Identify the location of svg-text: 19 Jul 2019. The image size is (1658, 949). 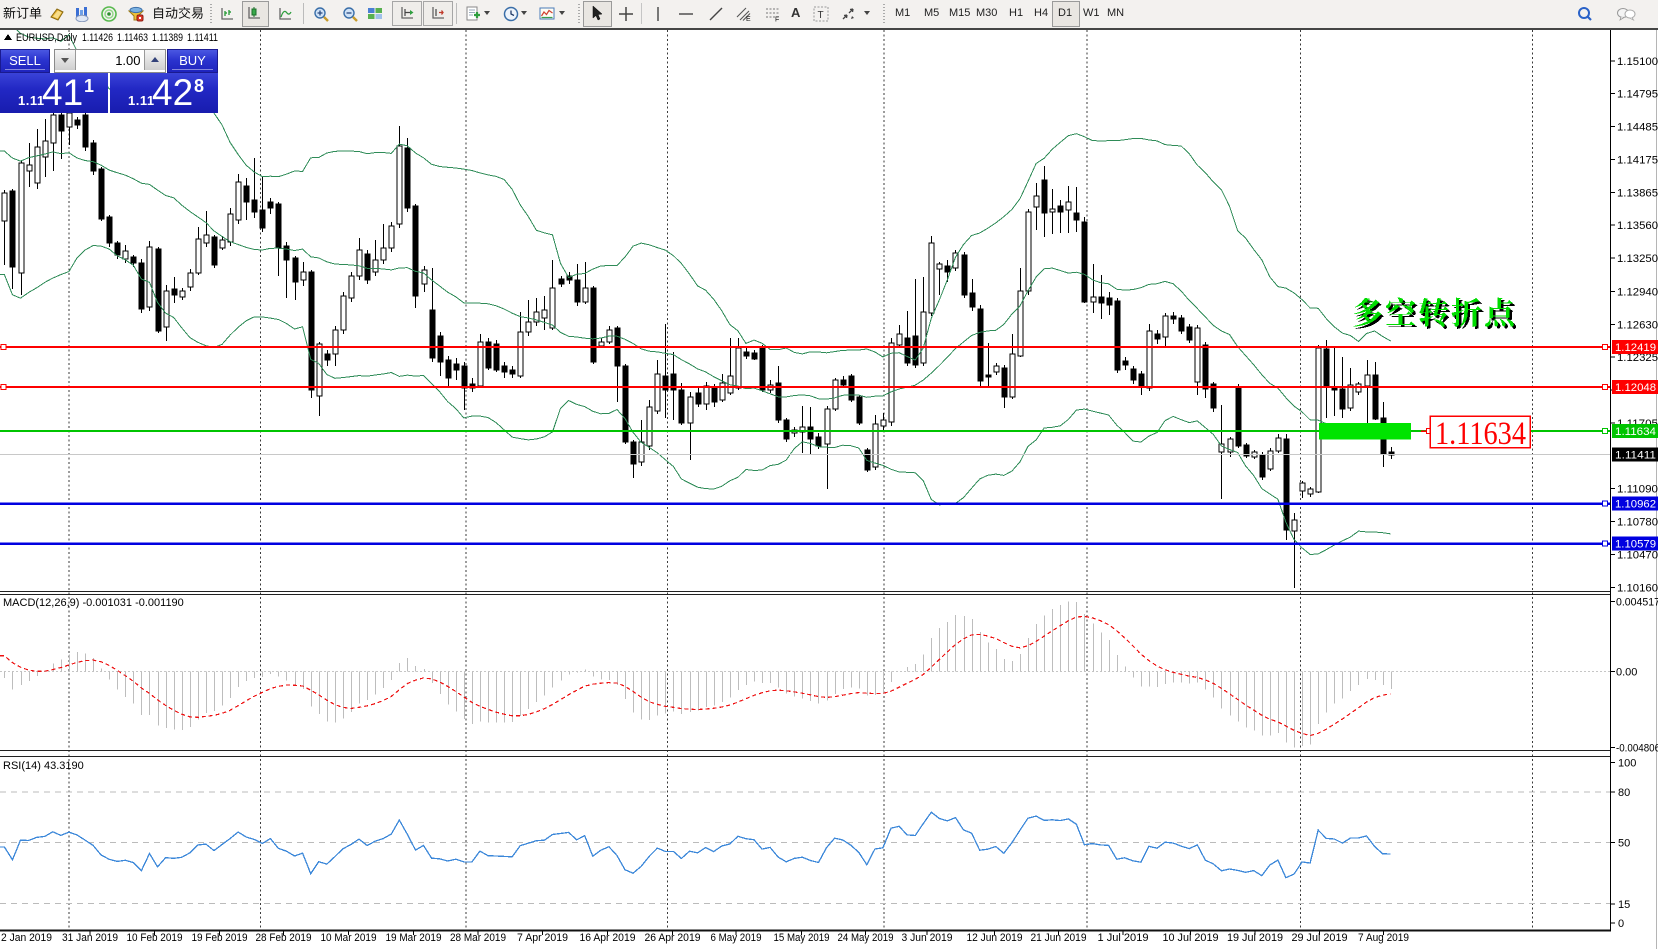
(1255, 938).